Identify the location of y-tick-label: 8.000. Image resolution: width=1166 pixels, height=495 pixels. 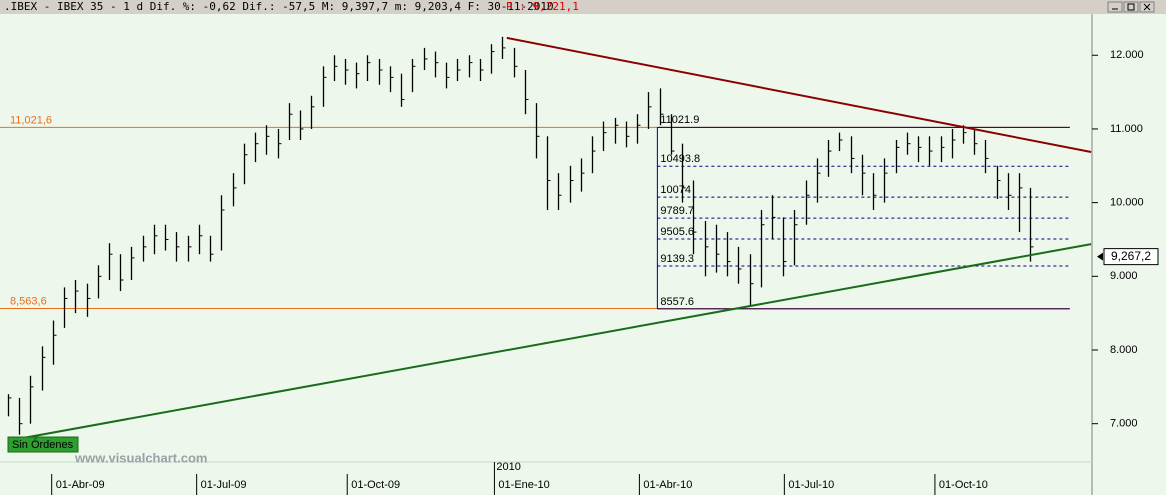
(1124, 350).